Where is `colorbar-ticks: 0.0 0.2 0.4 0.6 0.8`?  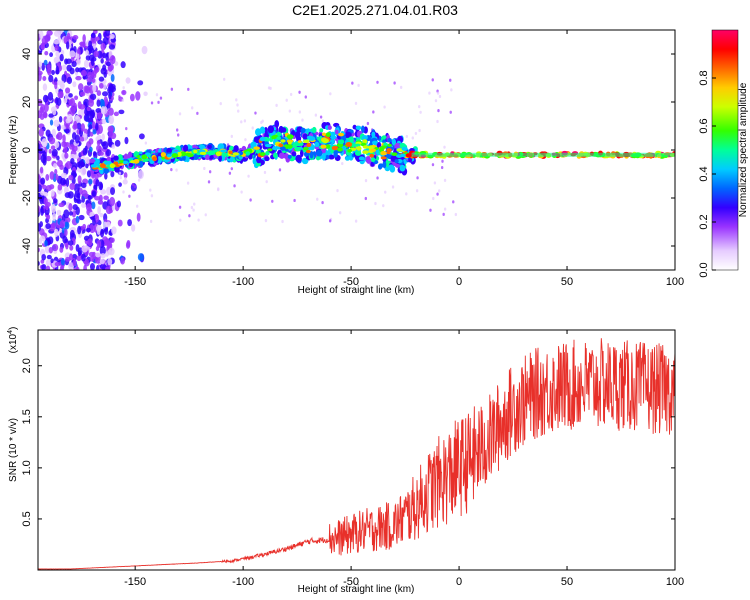 colorbar-ticks: 0.0 0.2 0.4 0.6 0.8 is located at coordinates (707, 174).